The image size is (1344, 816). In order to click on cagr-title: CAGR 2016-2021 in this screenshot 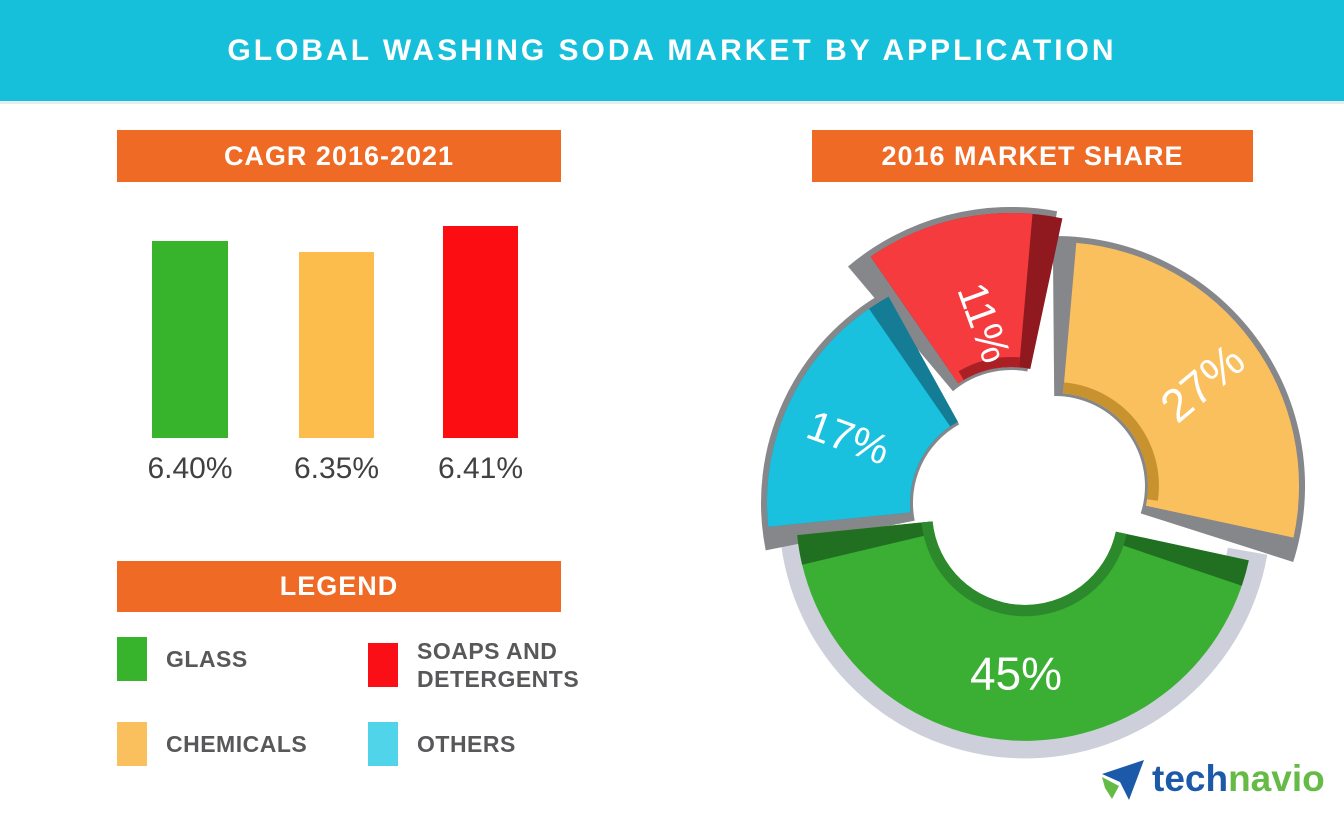, I will do `click(339, 155)`.